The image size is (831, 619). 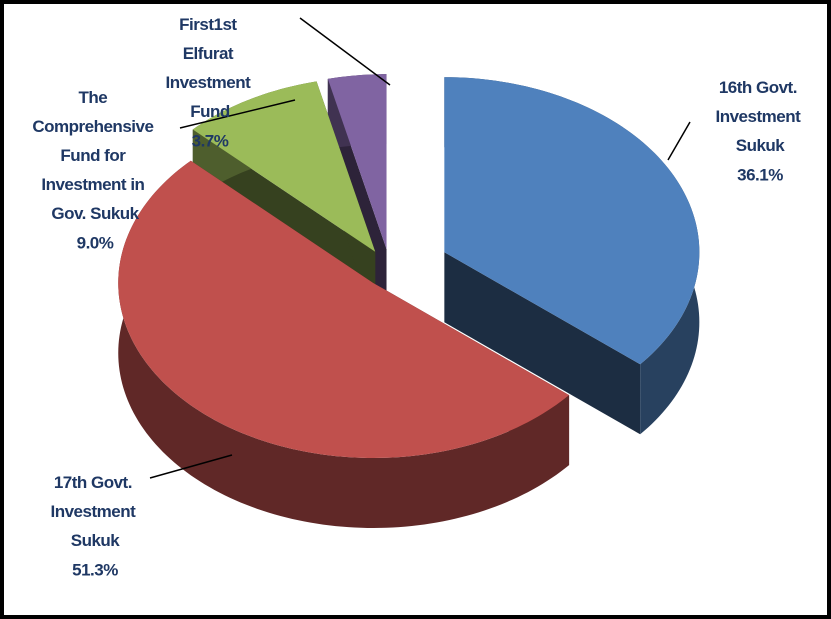 What do you see at coordinates (542, 343) in the screenshot?
I see `slice-side` at bounding box center [542, 343].